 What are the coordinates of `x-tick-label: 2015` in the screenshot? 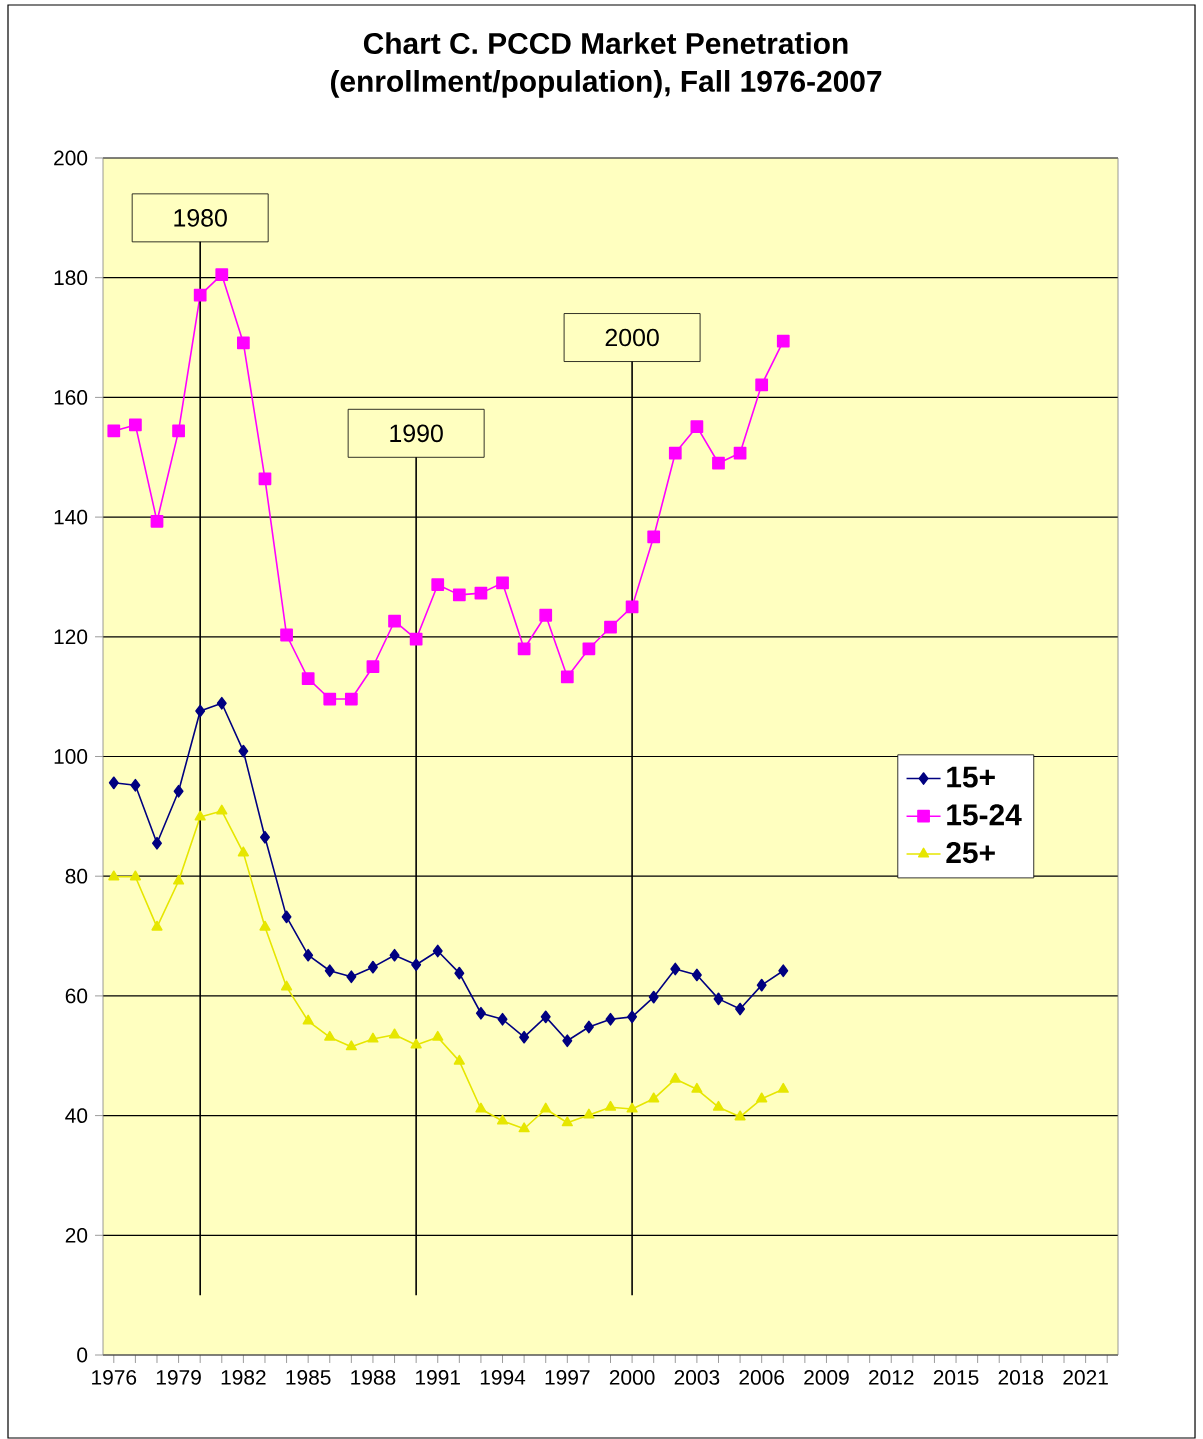 It's located at (956, 1377).